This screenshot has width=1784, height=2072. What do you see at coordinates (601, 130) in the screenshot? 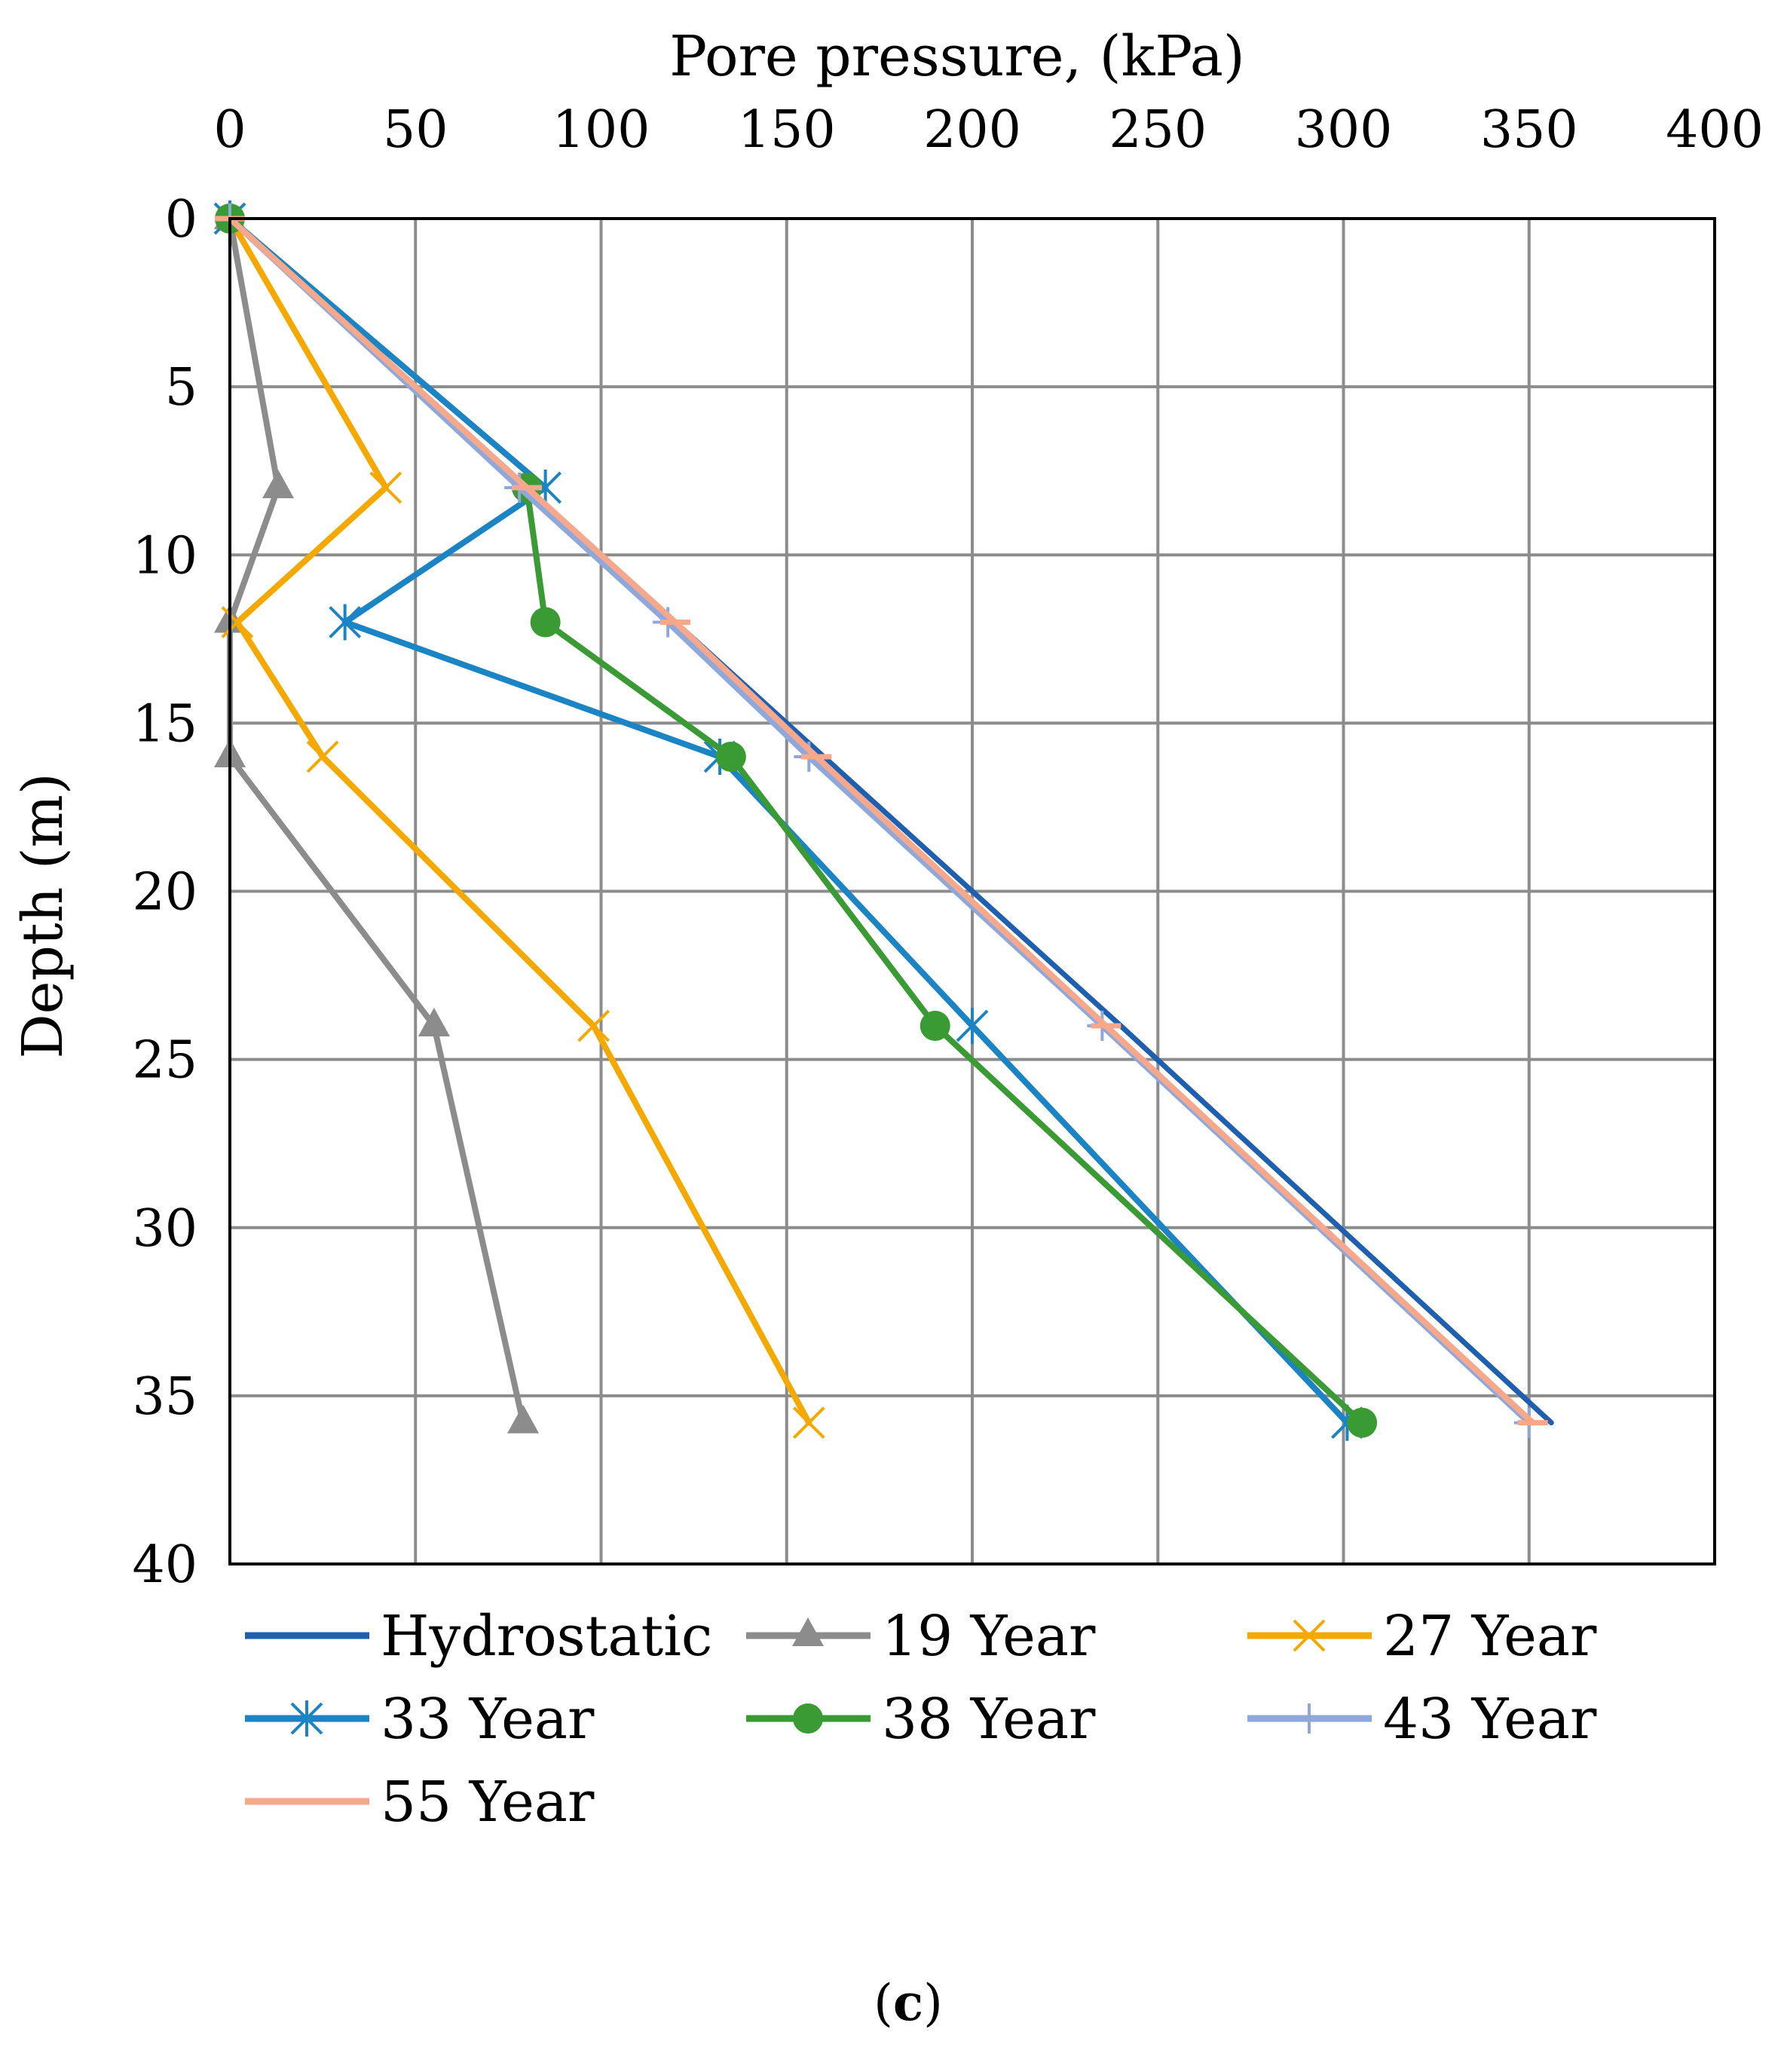
I see `x-tick-label-100: 100` at bounding box center [601, 130].